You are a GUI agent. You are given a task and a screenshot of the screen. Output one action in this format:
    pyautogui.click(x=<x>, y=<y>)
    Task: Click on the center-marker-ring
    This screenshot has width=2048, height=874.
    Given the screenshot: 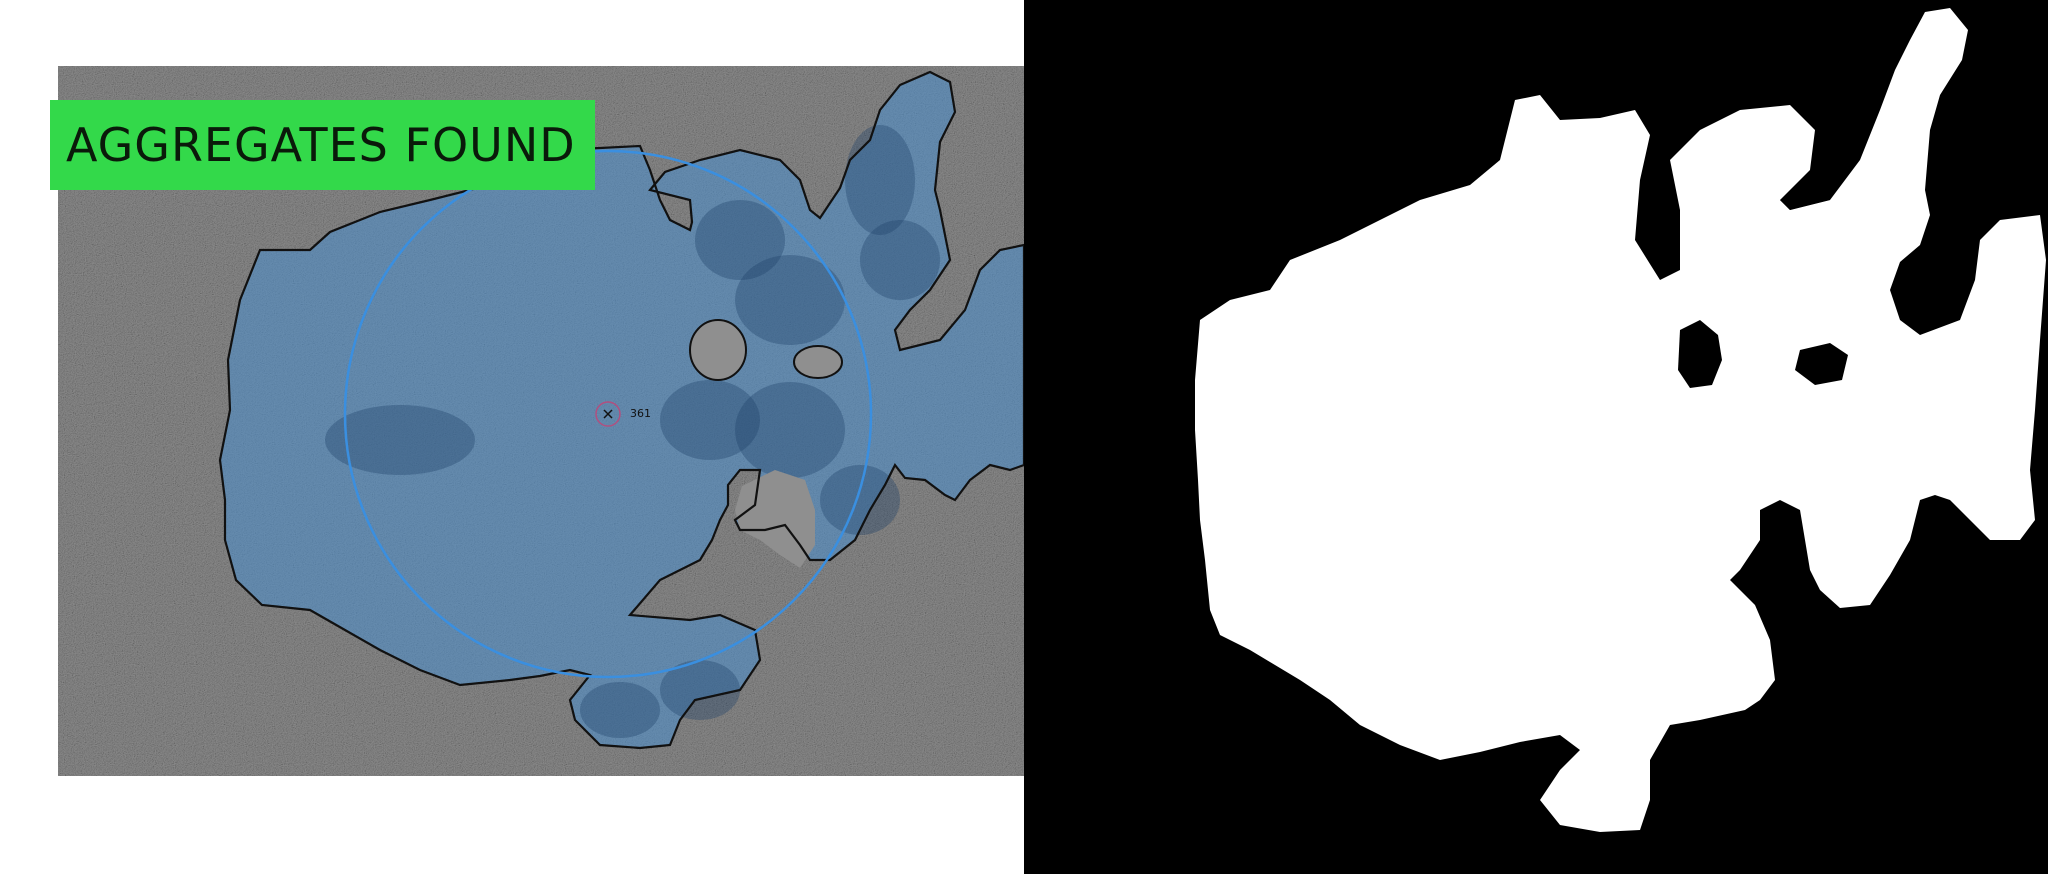 What is the action you would take?
    pyautogui.click(x=608, y=414)
    